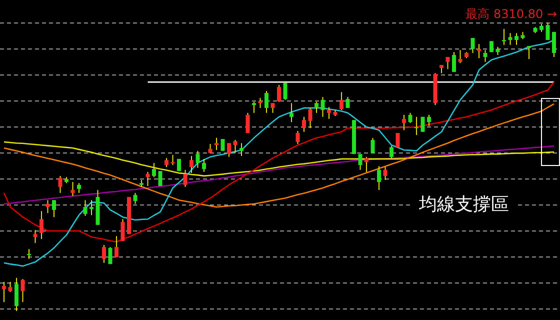  I want to click on annotation: 均線支撐區, so click(464, 204).